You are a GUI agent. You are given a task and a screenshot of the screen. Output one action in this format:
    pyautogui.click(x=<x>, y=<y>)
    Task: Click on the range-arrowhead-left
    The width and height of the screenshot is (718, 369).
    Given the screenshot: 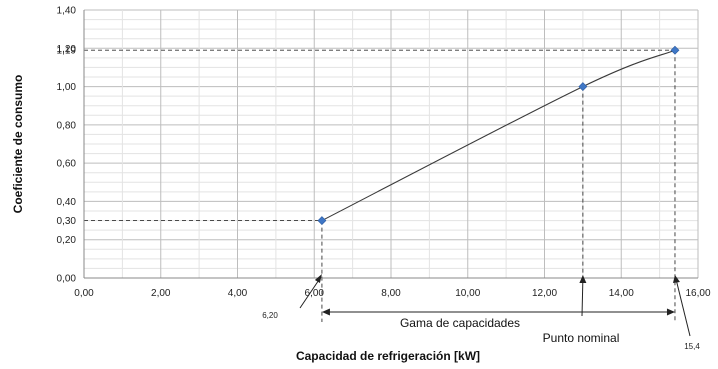 What is the action you would take?
    pyautogui.click(x=325, y=312)
    